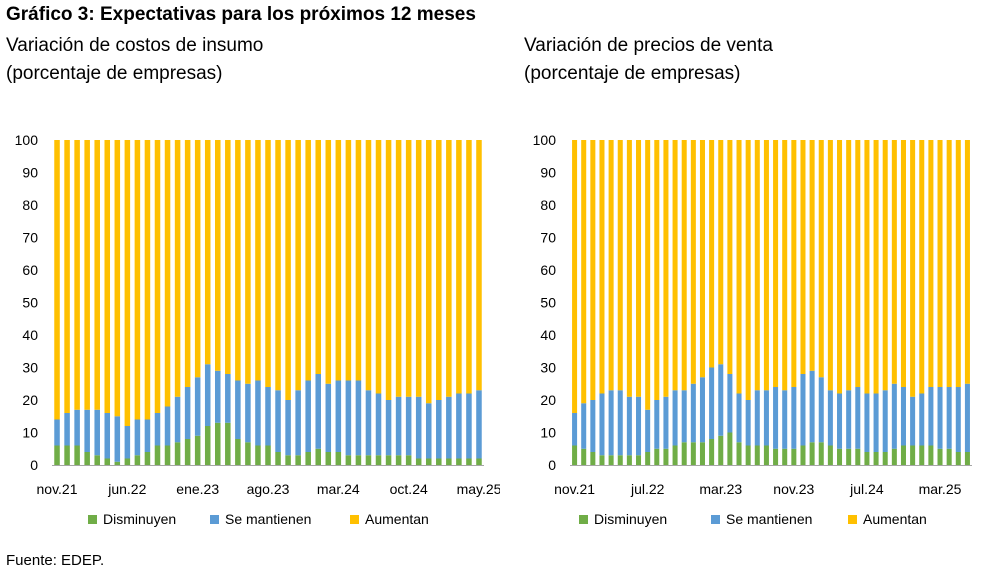  What do you see at coordinates (548, 368) in the screenshot?
I see `y-tick-label: 30` at bounding box center [548, 368].